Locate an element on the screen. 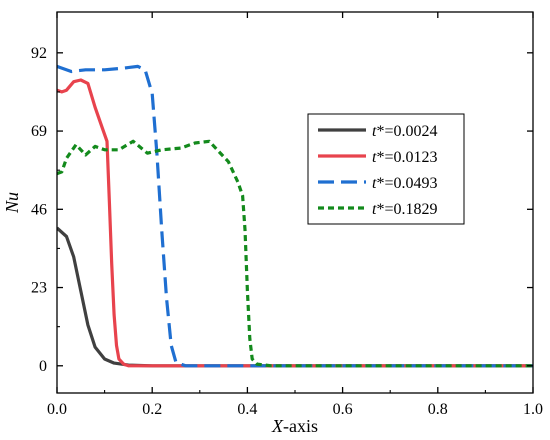  legend-label-1: t*=0.0024 is located at coordinates (404, 131).